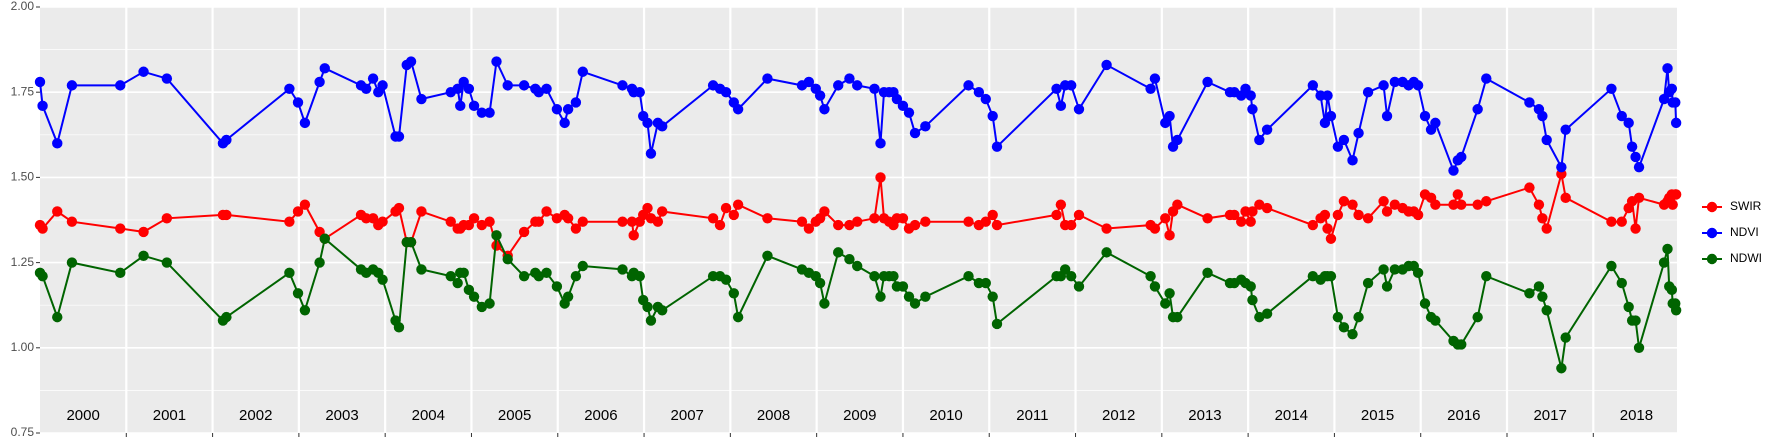  Describe the element at coordinates (169, 415) in the screenshot. I see `year-label: 2001` at that location.